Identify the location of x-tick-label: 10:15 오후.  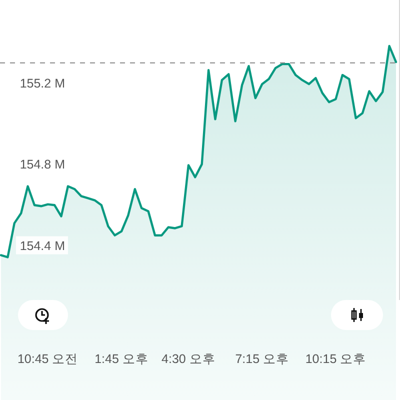
(335, 359).